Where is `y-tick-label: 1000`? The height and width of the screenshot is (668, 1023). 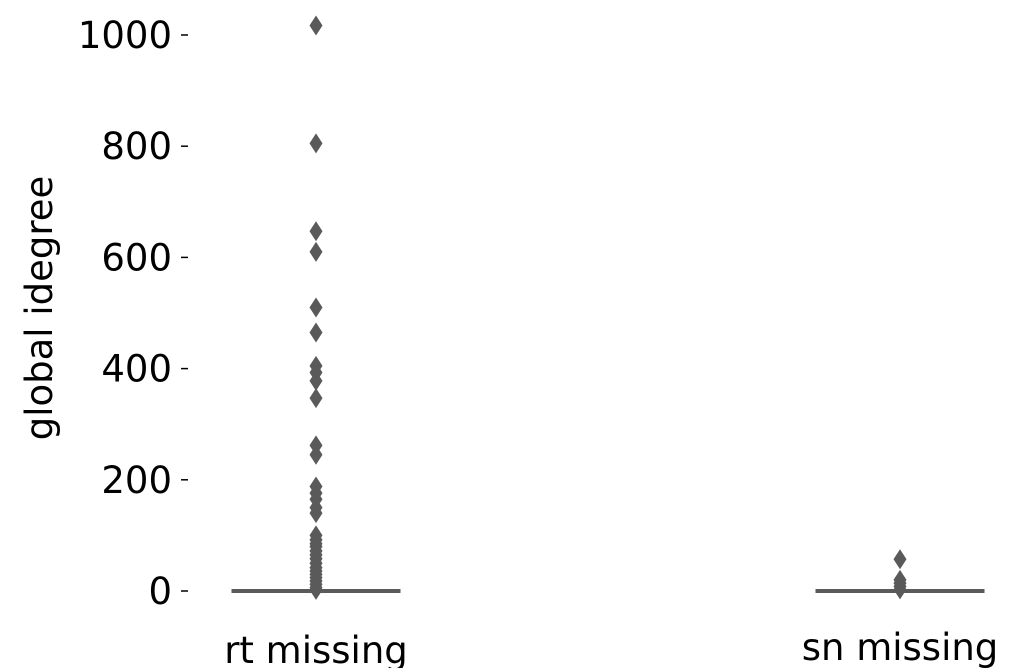 y-tick-label: 1000 is located at coordinates (125, 35).